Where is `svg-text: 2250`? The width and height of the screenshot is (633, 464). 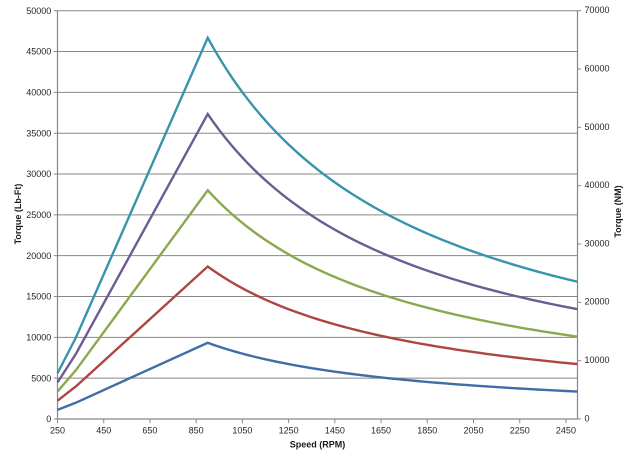 svg-text: 2250 is located at coordinates (520, 431).